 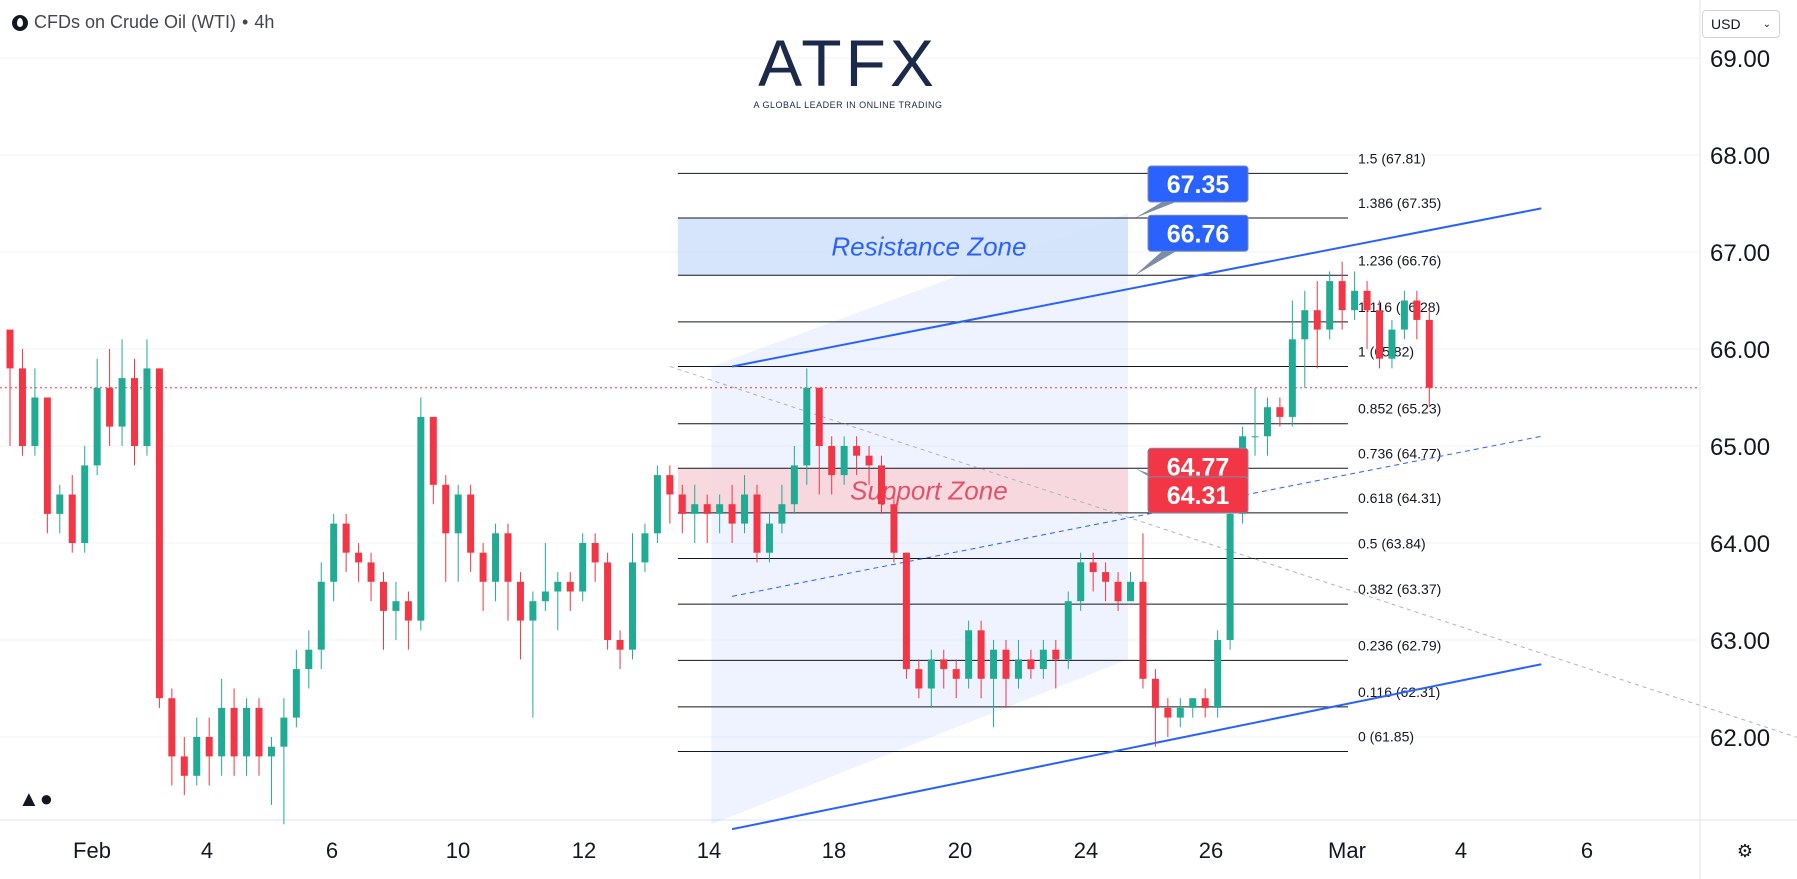 What do you see at coordinates (135, 22) in the screenshot?
I see `symbol-name: CFDs on Crude Oil (WTI)` at bounding box center [135, 22].